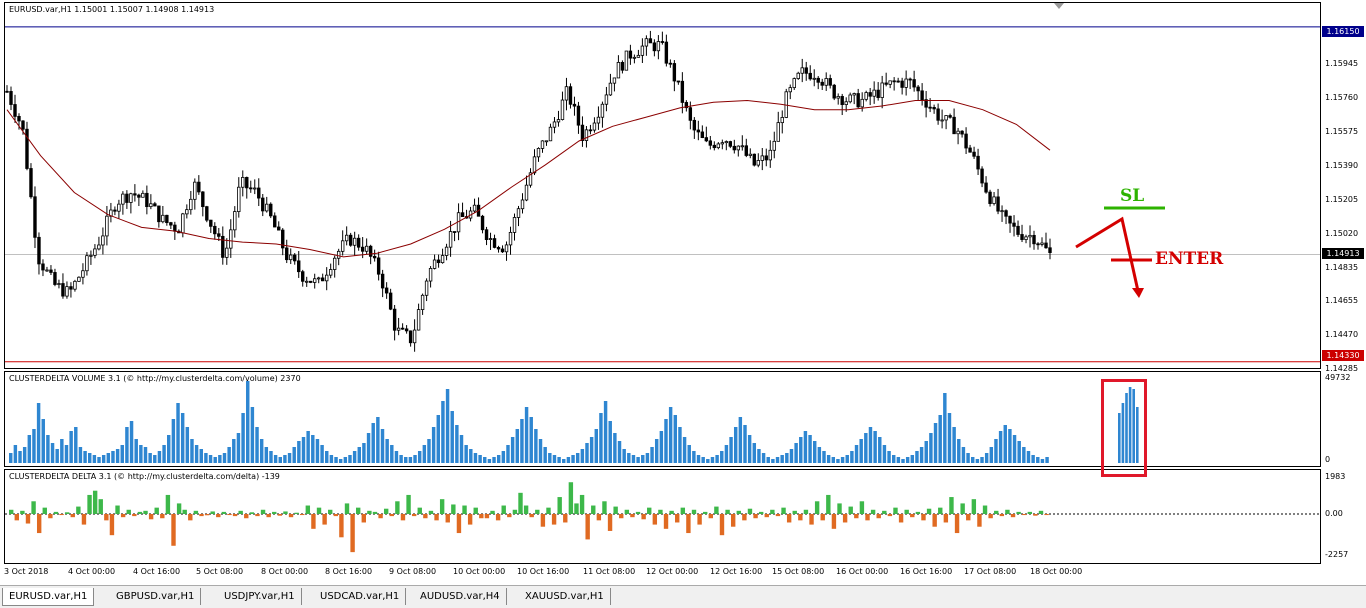 The width and height of the screenshot is (1366, 608). What do you see at coordinates (260, 596) in the screenshot?
I see `tab-usdjpy-var-h1: USDJPY.var,H1` at bounding box center [260, 596].